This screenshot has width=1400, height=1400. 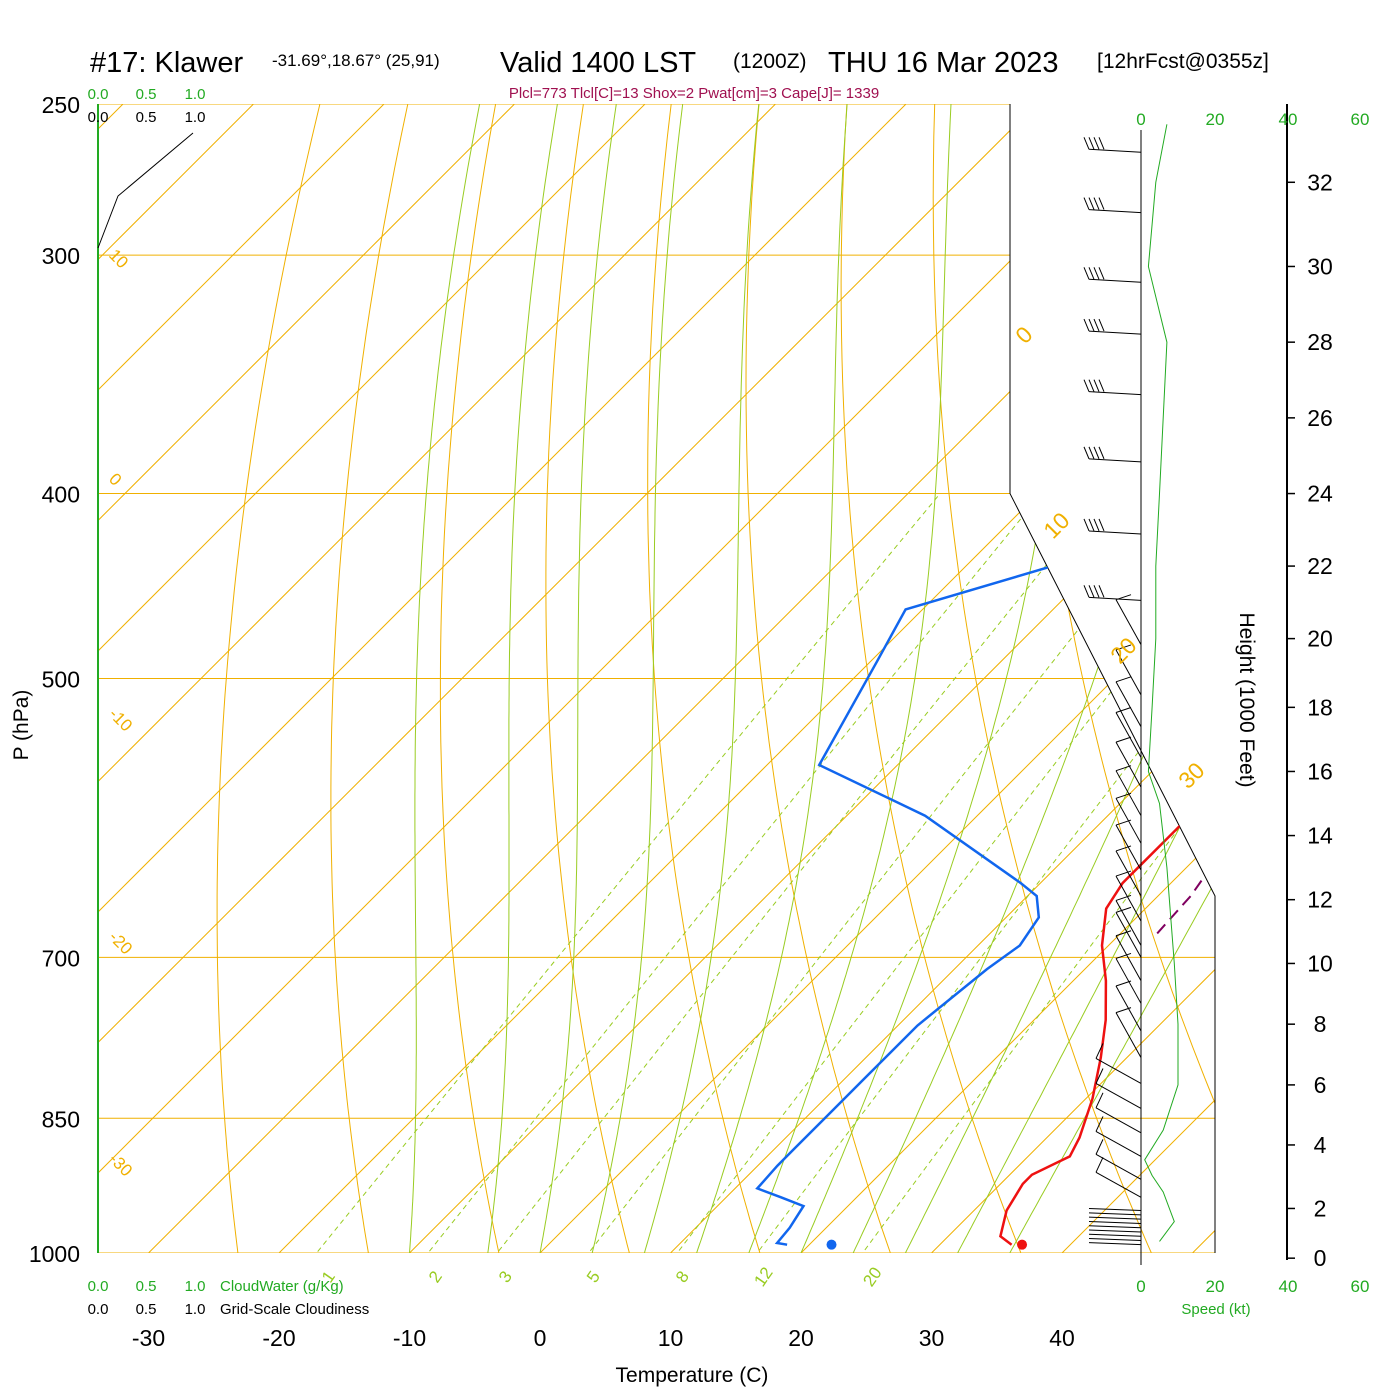 I want to click on top-scale-black-1: 0.5, so click(x=146, y=117).